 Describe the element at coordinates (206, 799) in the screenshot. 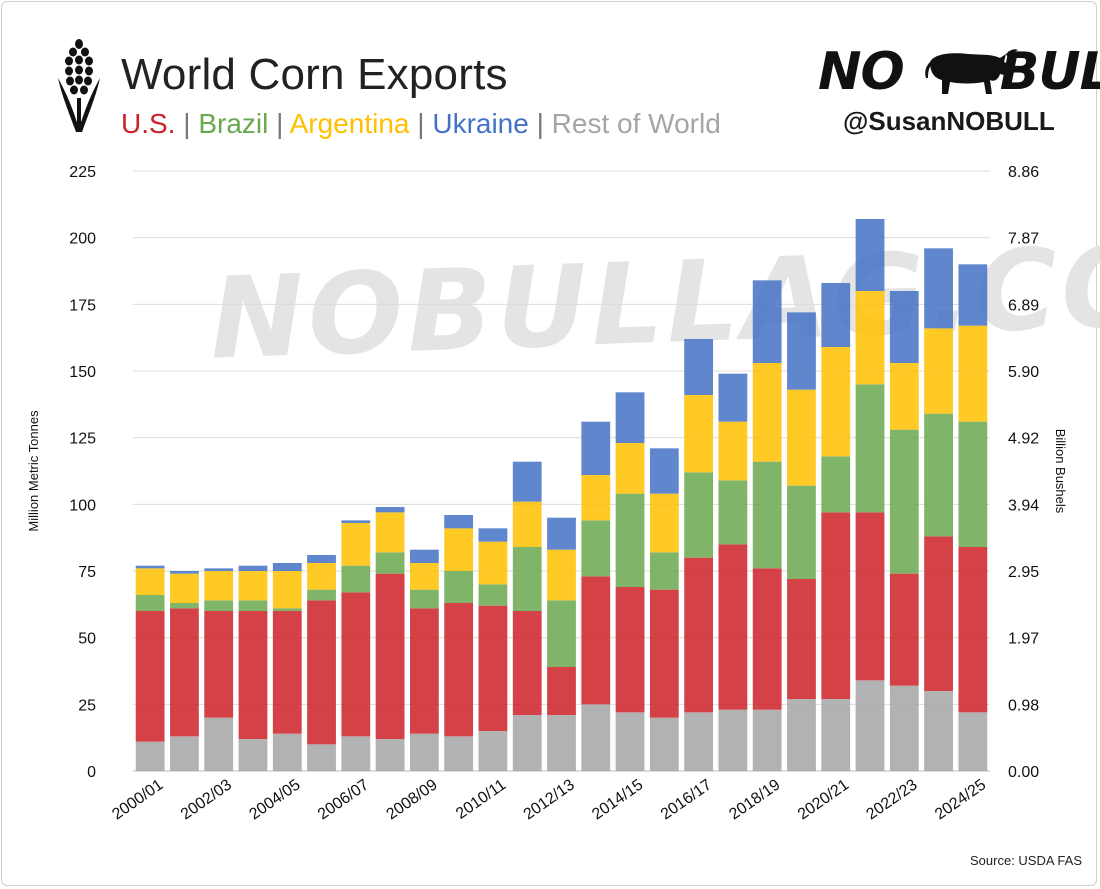

I see `x-tick-label: 2002/03` at that location.